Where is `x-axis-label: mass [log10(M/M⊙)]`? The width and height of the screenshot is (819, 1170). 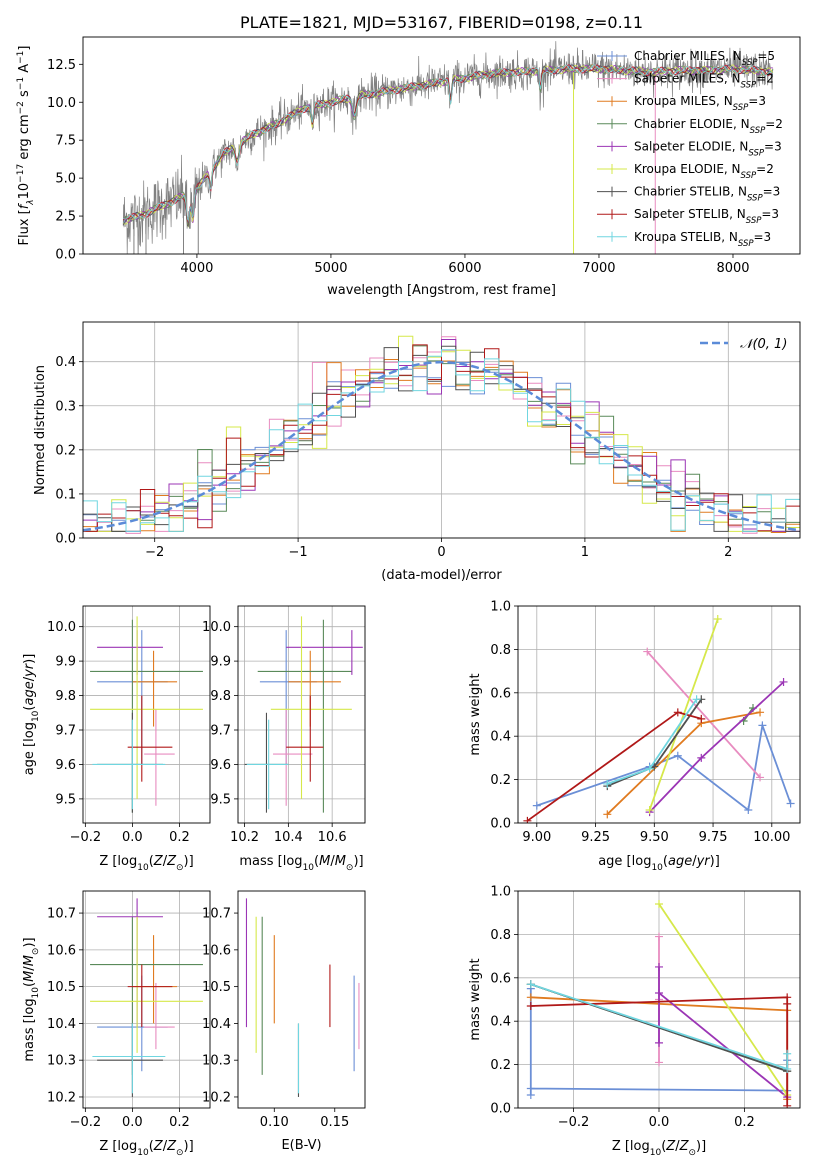
x-axis-label: mass [log10(M/M⊙)] is located at coordinates (301, 863).